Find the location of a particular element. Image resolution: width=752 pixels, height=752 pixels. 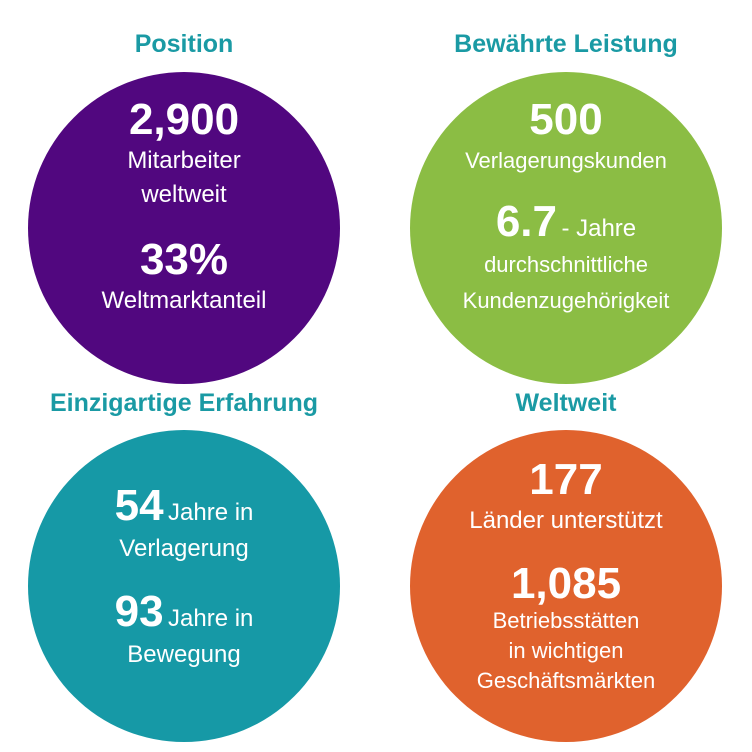

market-share-value: 33% is located at coordinates (184, 259).